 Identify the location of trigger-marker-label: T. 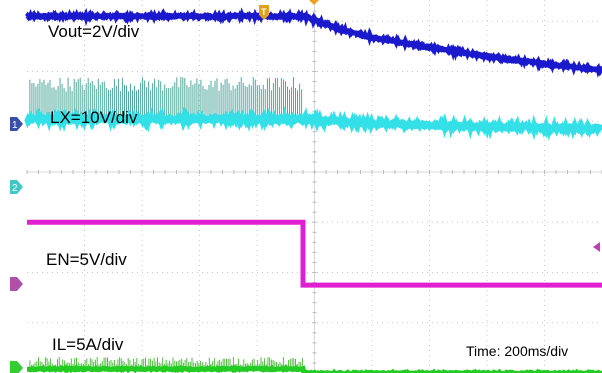
(264, 12).